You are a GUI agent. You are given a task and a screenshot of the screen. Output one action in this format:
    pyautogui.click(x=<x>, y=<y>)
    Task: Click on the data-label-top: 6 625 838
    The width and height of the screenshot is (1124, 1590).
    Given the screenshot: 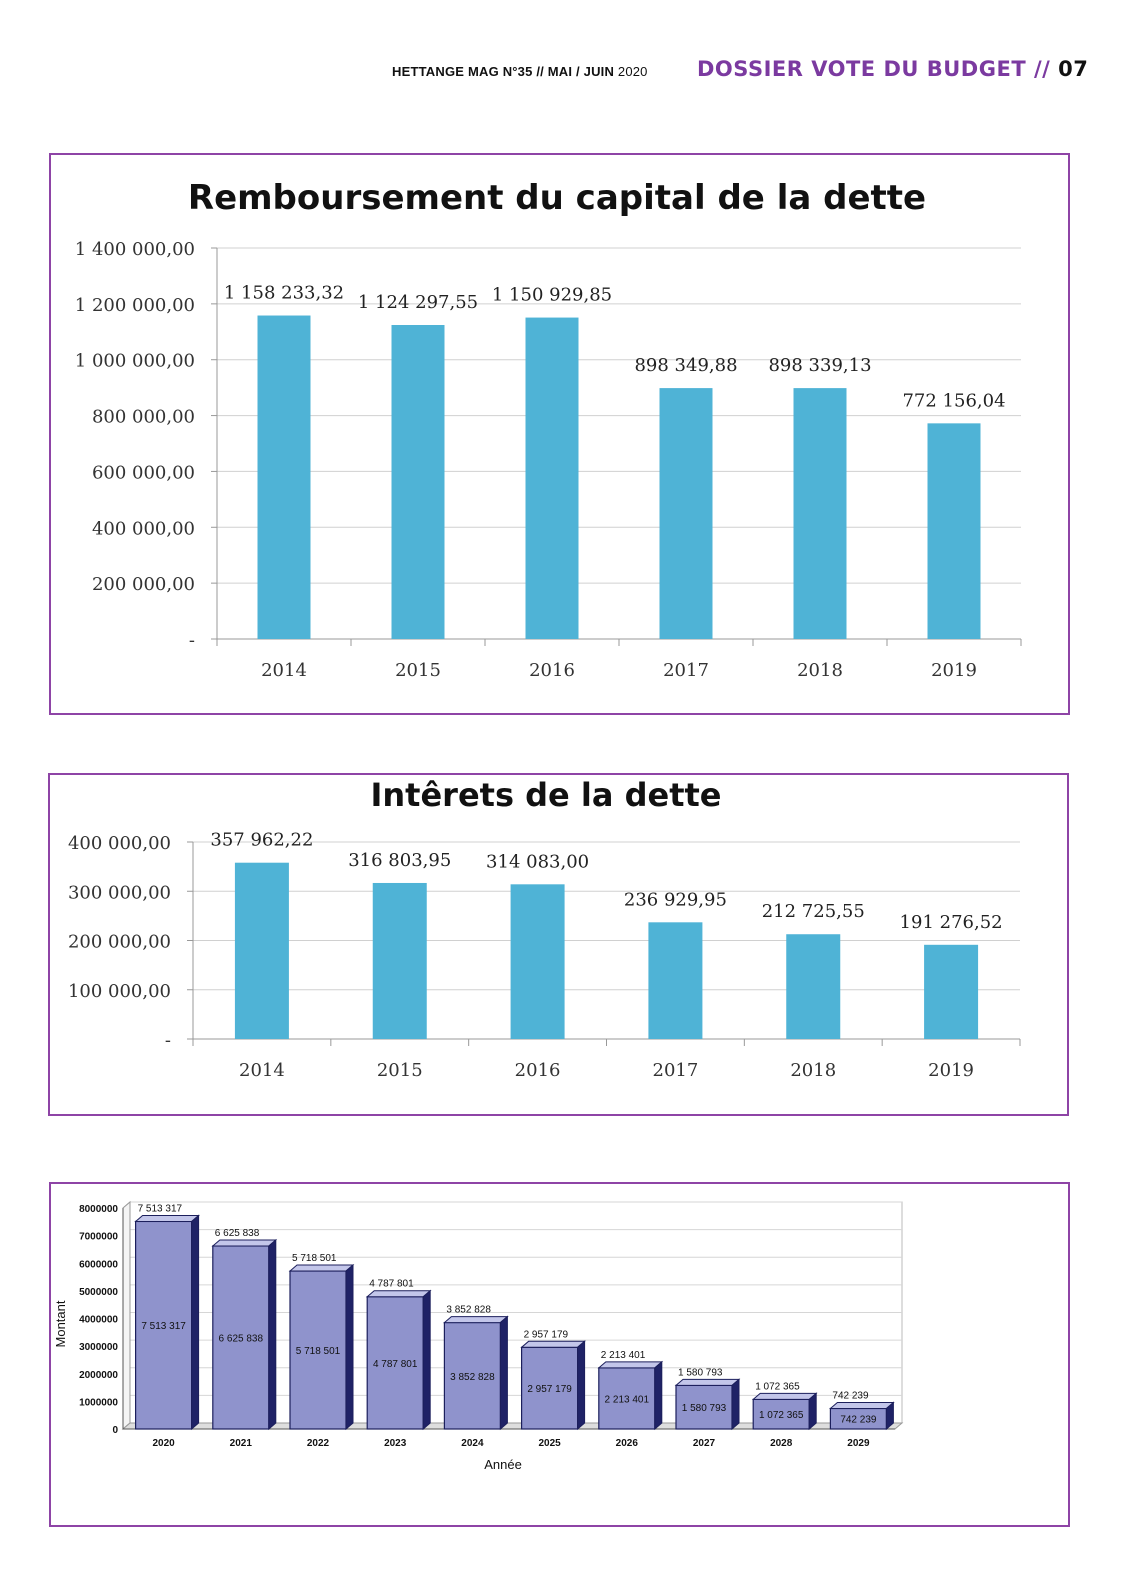 What is the action you would take?
    pyautogui.click(x=237, y=1233)
    